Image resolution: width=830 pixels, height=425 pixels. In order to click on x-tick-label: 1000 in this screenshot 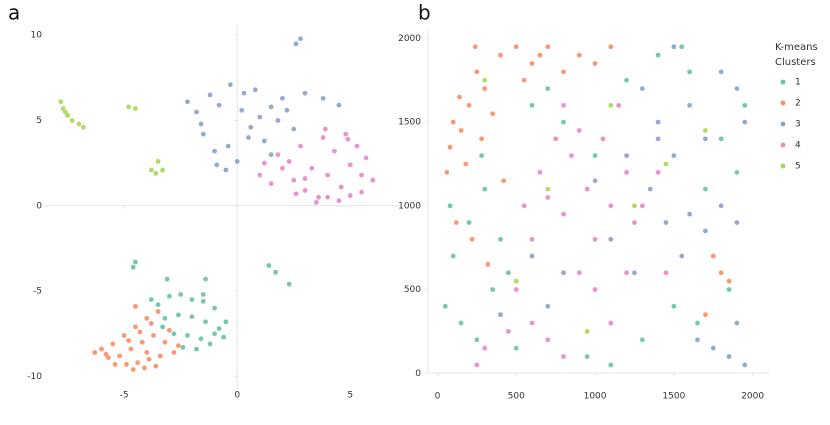, I will do `click(595, 397)`.